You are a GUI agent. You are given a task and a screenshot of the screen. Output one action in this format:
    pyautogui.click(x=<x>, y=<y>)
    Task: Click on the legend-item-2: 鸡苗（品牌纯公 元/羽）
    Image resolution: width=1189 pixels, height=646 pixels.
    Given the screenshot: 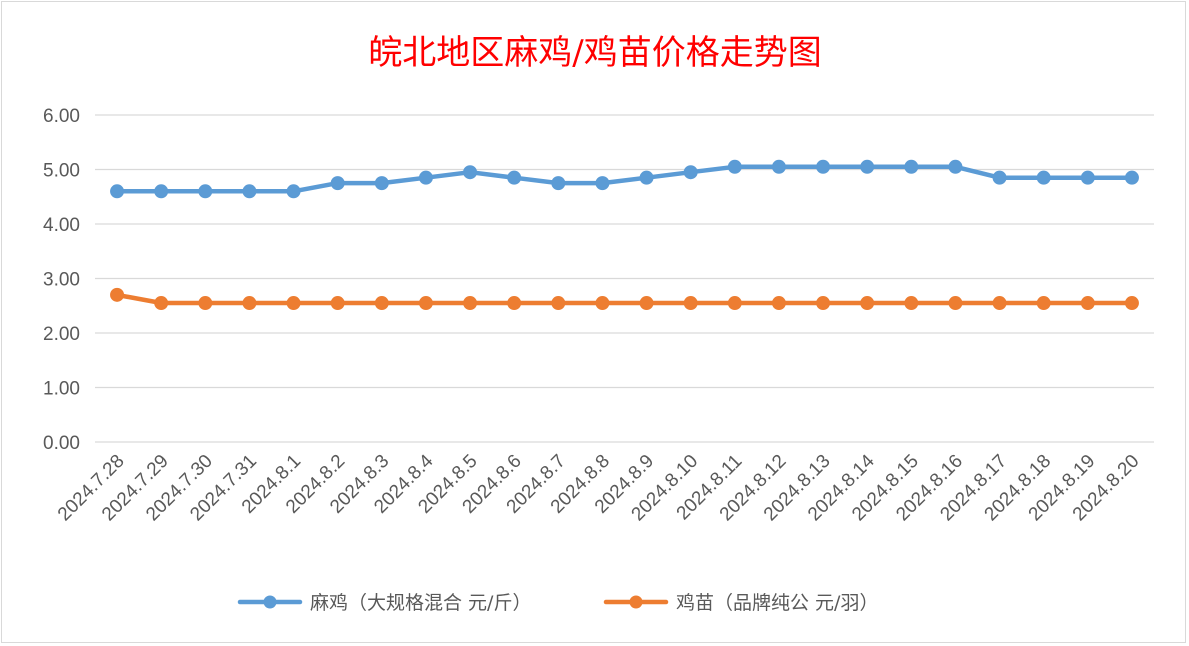 What is the action you would take?
    pyautogui.click(x=740, y=603)
    